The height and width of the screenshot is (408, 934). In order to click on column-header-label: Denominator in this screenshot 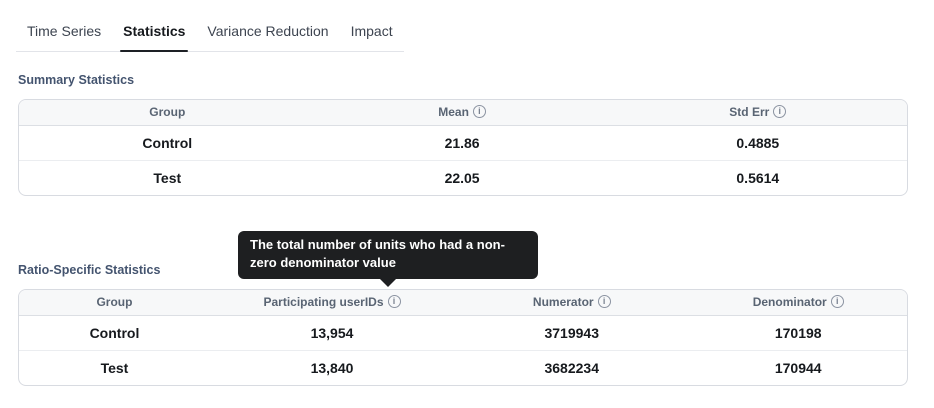, I will do `click(789, 302)`.